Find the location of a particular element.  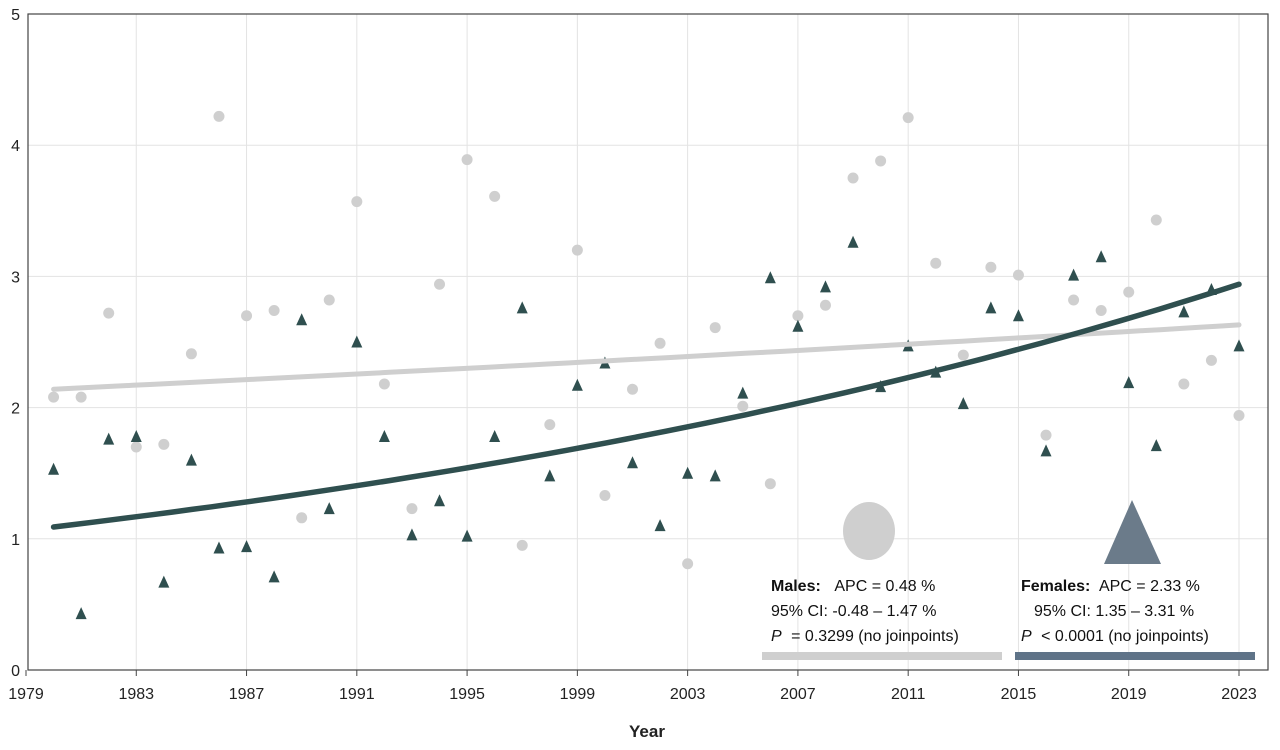

legend-females-line is located at coordinates (1135, 656).